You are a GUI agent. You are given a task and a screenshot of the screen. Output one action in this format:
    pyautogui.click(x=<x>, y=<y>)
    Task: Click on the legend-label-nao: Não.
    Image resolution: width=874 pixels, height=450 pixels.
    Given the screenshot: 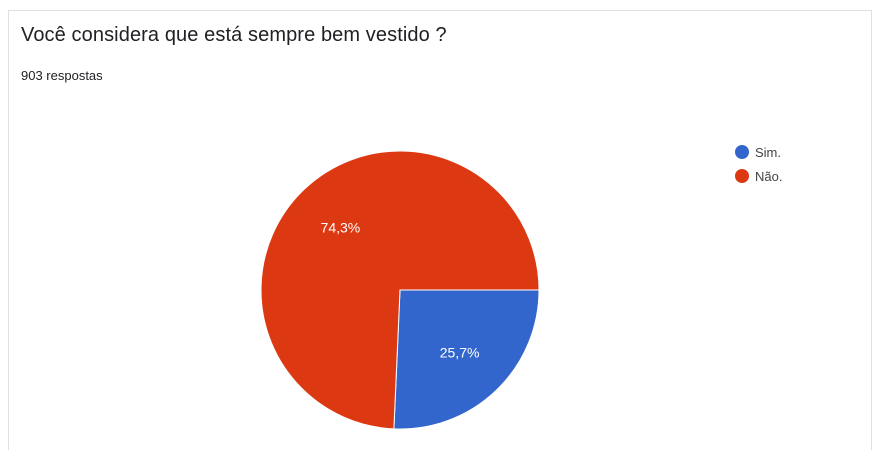 What is the action you would take?
    pyautogui.click(x=769, y=176)
    